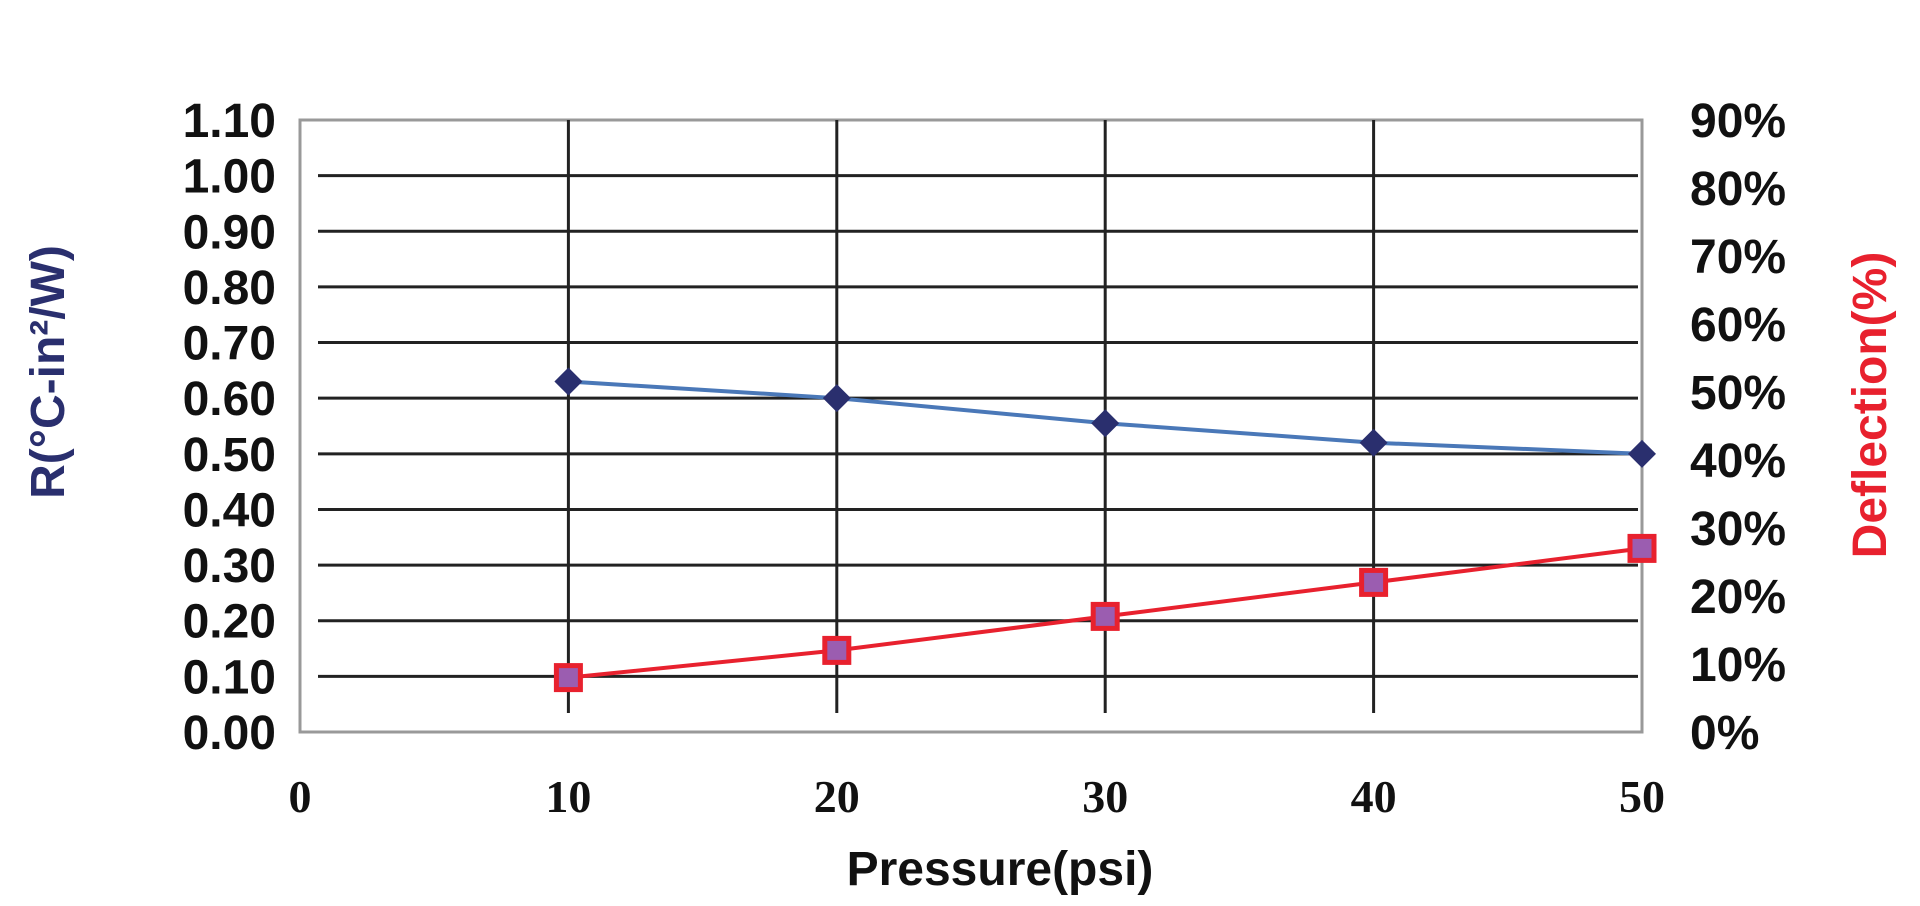  What do you see at coordinates (1738, 121) in the screenshot?
I see `y-right-tick-label: 90%` at bounding box center [1738, 121].